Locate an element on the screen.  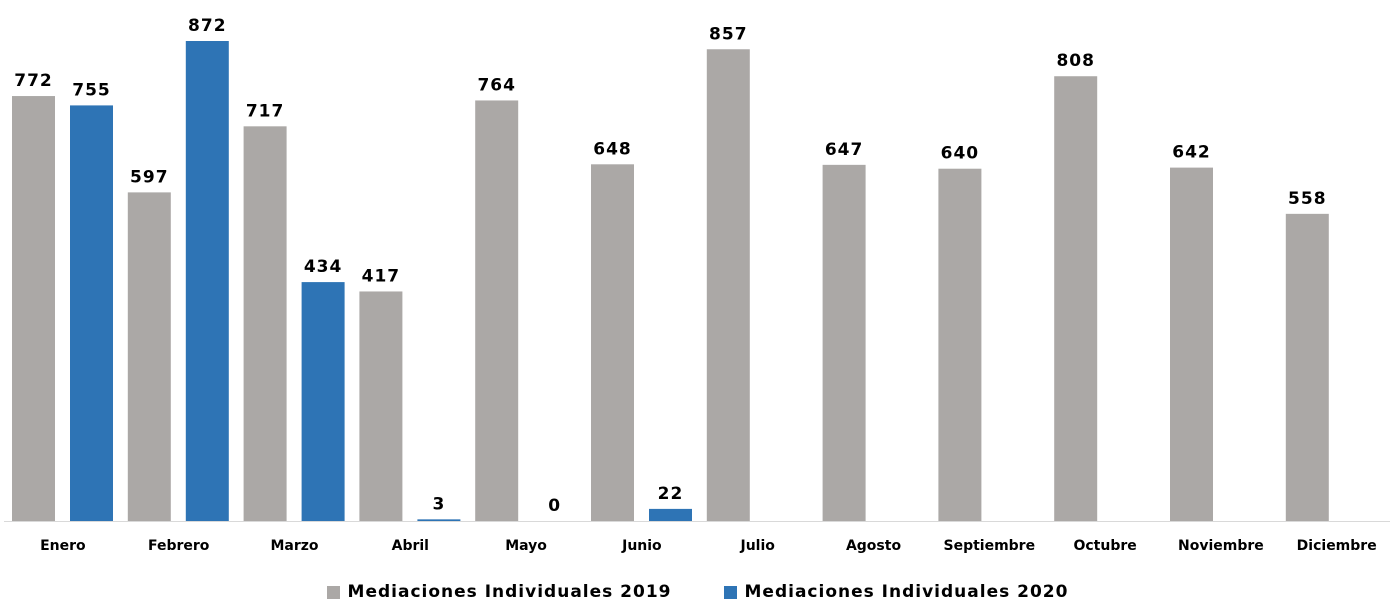
x-tick-label-agosto: Agosto is located at coordinates (874, 546).